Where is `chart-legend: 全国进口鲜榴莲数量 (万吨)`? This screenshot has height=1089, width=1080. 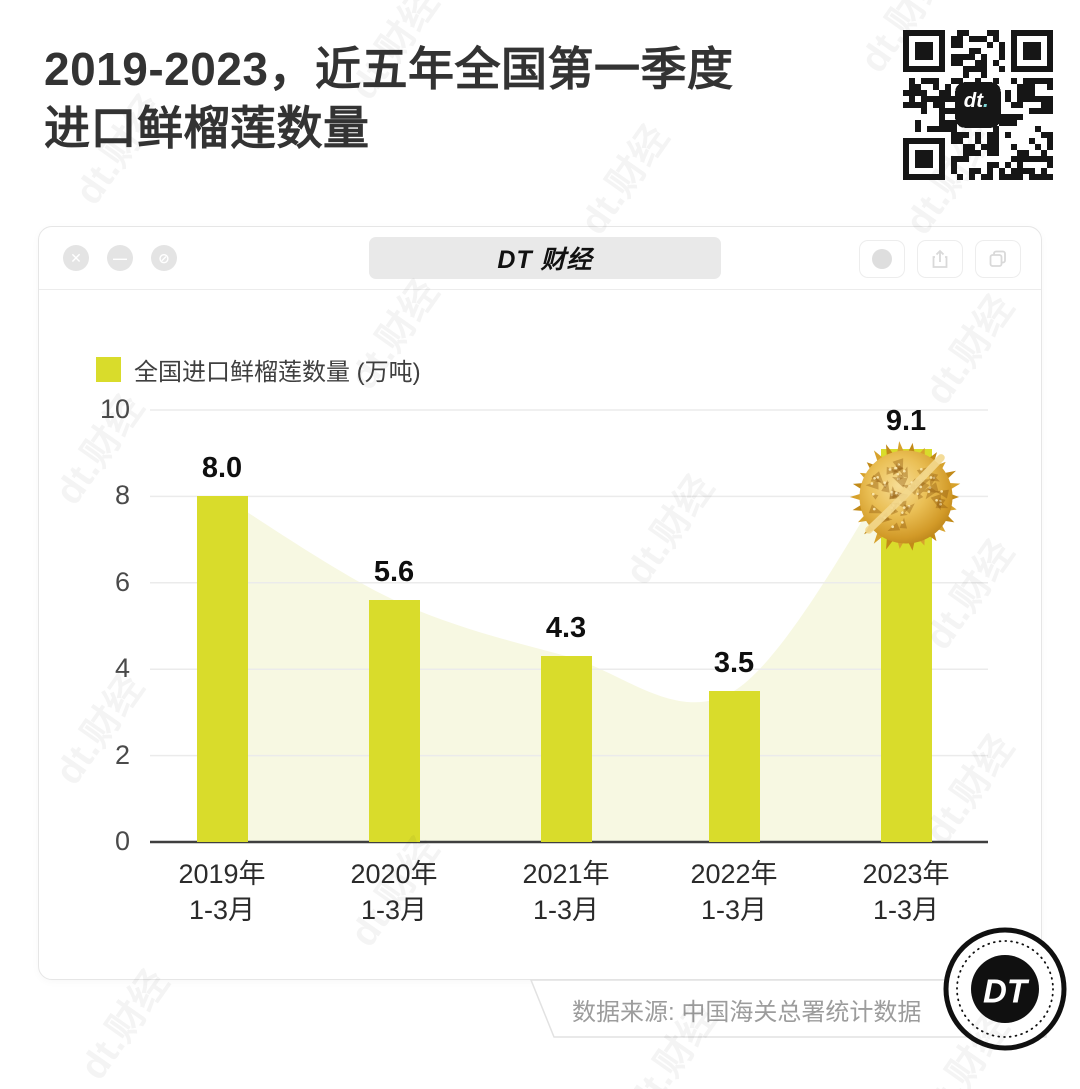 chart-legend: 全国进口鲜榴莲数量 (万吨) is located at coordinates (258, 369).